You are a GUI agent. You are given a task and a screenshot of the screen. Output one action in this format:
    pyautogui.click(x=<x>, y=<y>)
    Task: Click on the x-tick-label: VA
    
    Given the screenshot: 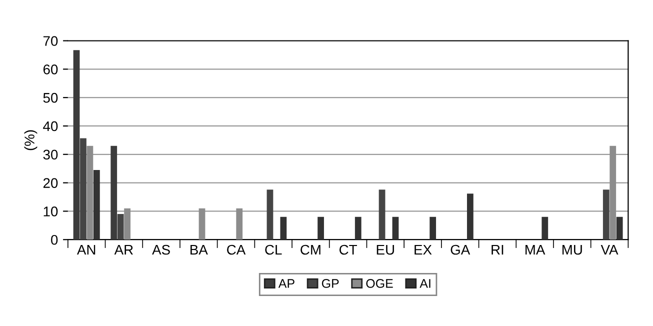 What is the action you would take?
    pyautogui.click(x=609, y=249)
    